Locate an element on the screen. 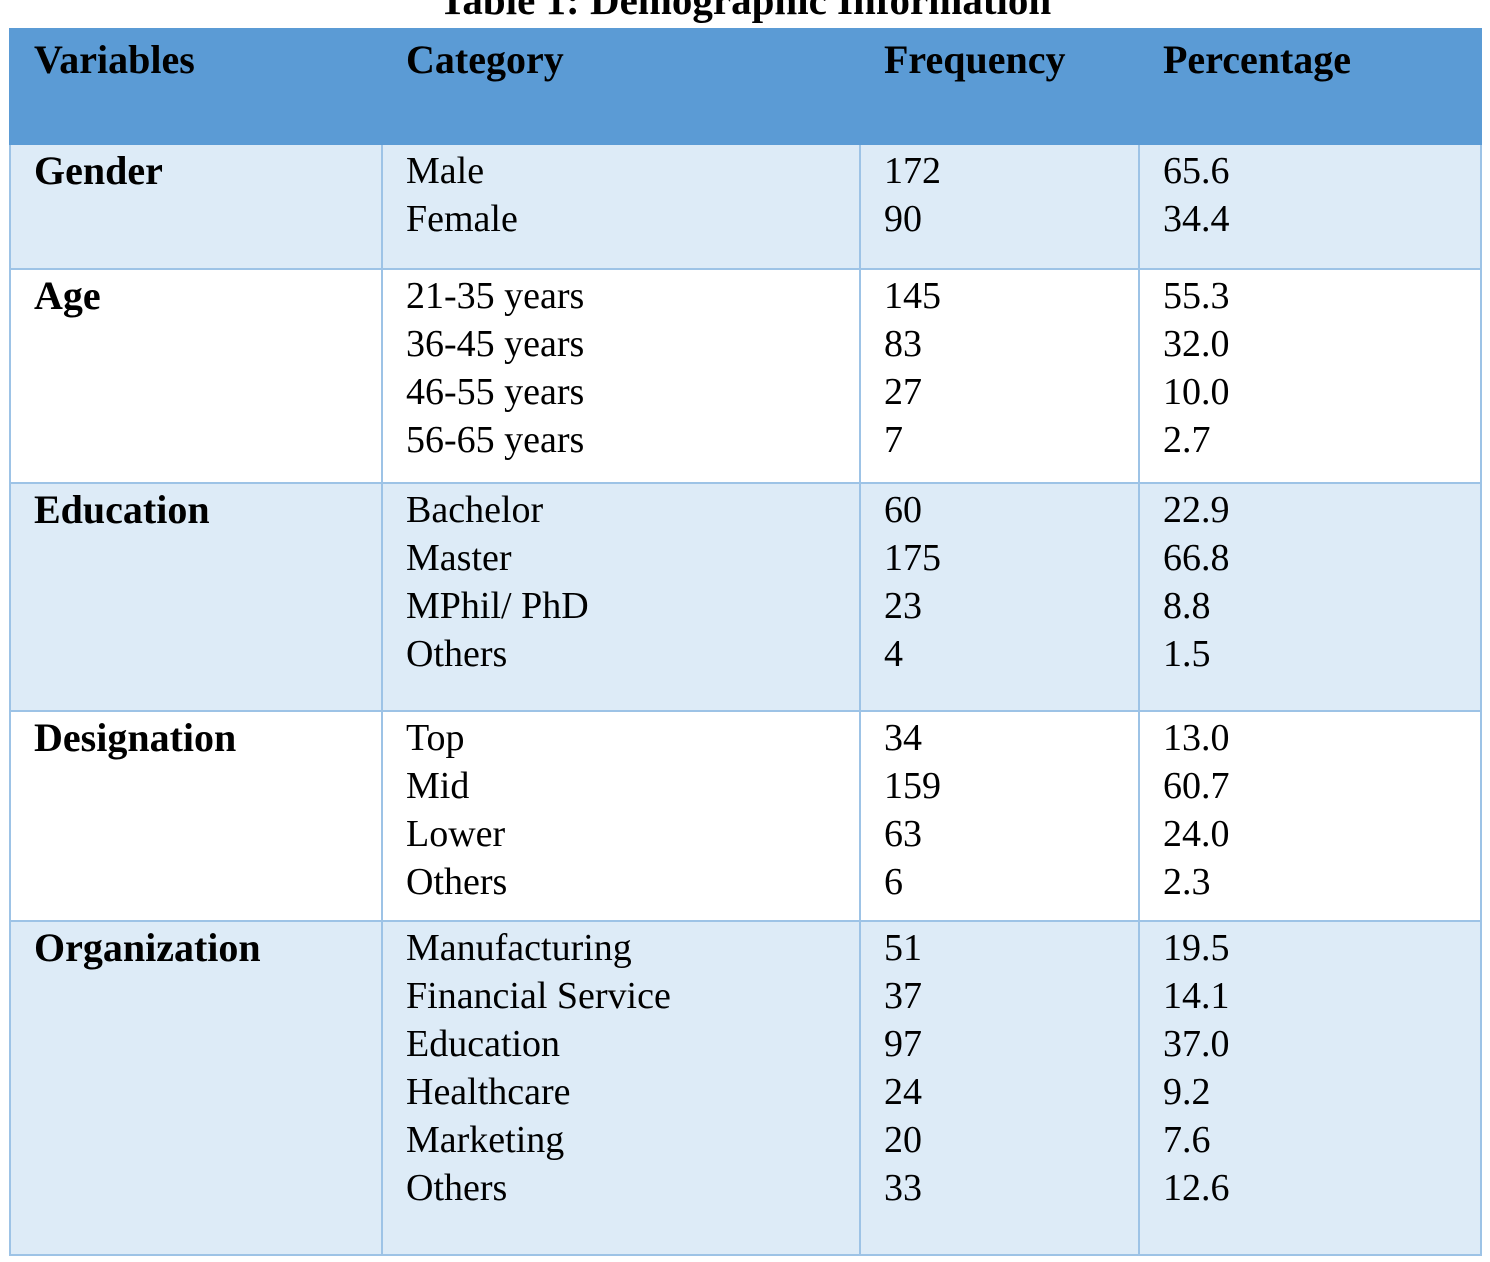 This screenshot has height=1262, width=1490. category-value: Top is located at coordinates (435, 738).